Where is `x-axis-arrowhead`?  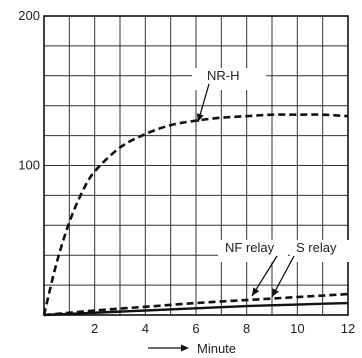 x-axis-arrowhead is located at coordinates (185, 348).